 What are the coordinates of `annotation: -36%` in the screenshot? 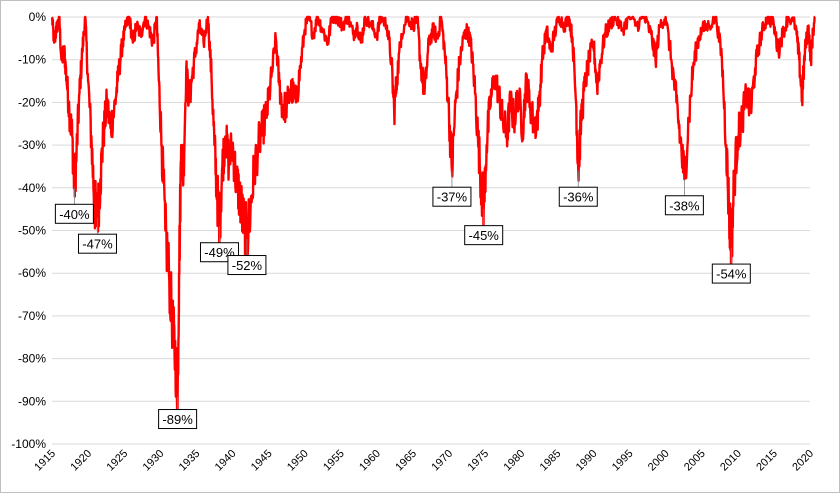 It's located at (578, 188).